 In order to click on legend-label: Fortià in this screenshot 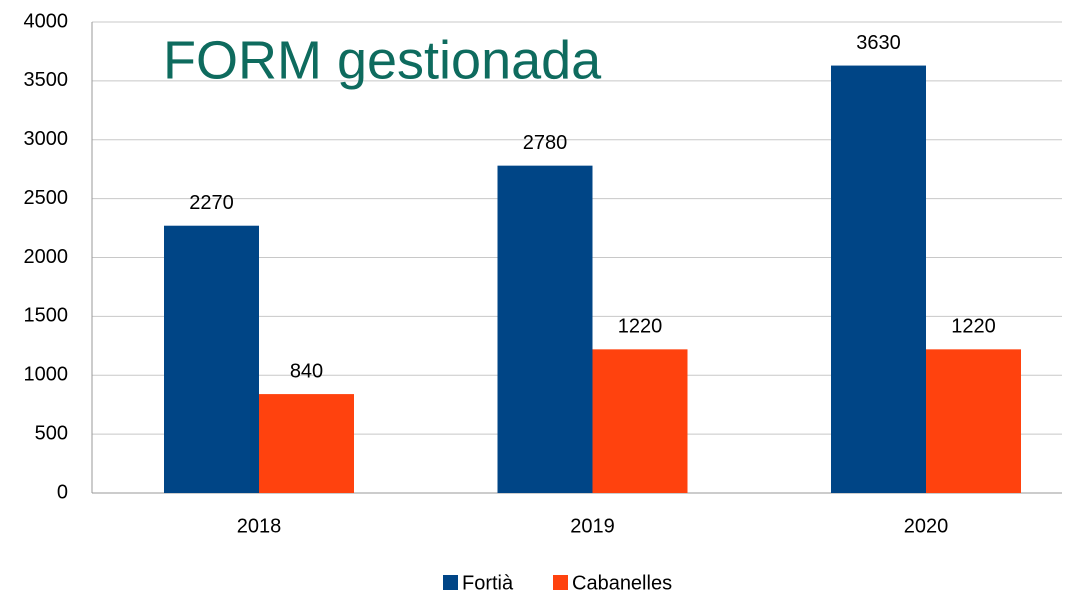, I will do `click(488, 583)`.